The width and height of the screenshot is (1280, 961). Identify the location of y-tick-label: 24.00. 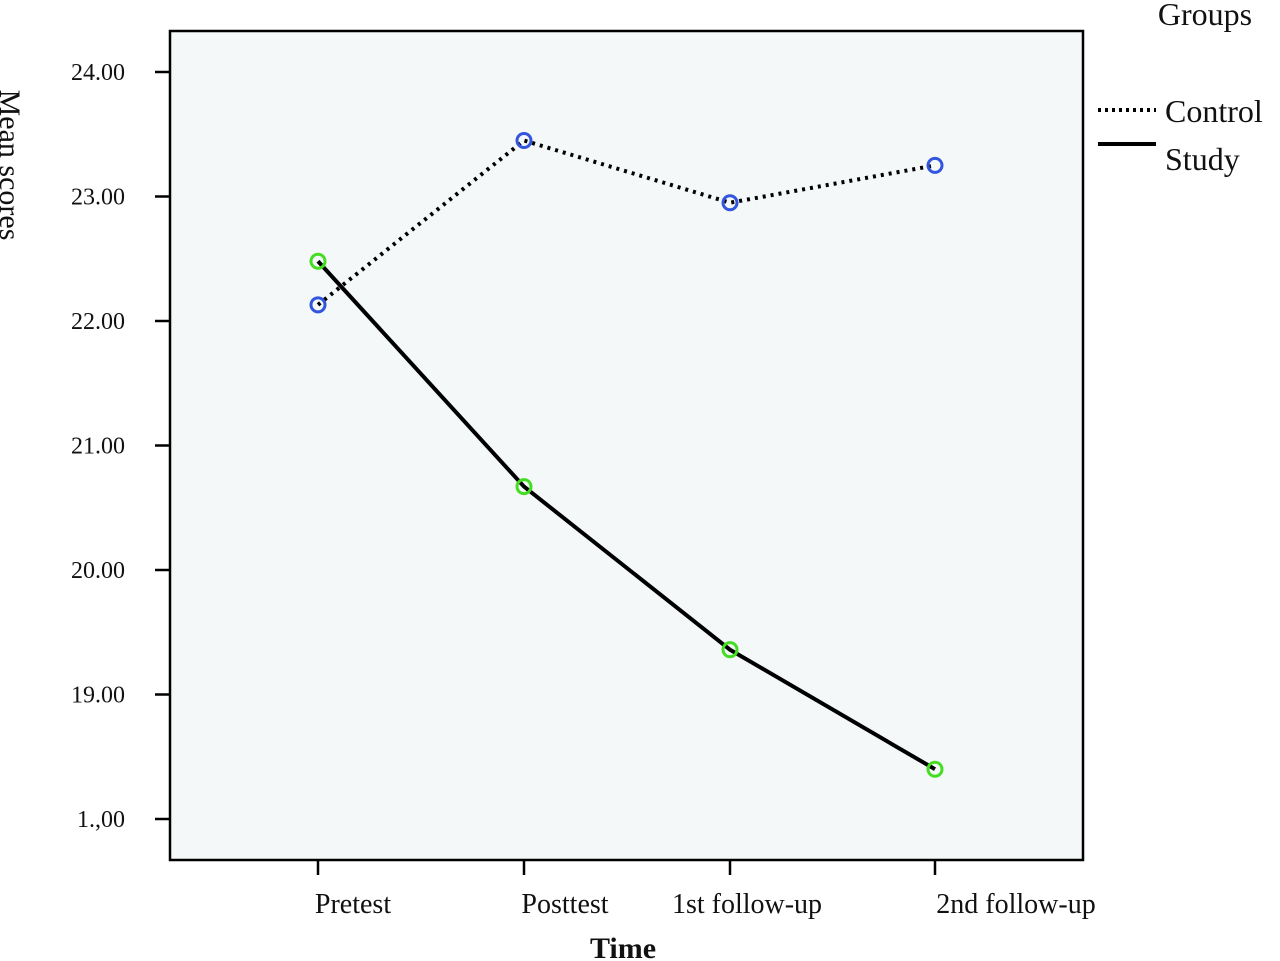
(98, 73).